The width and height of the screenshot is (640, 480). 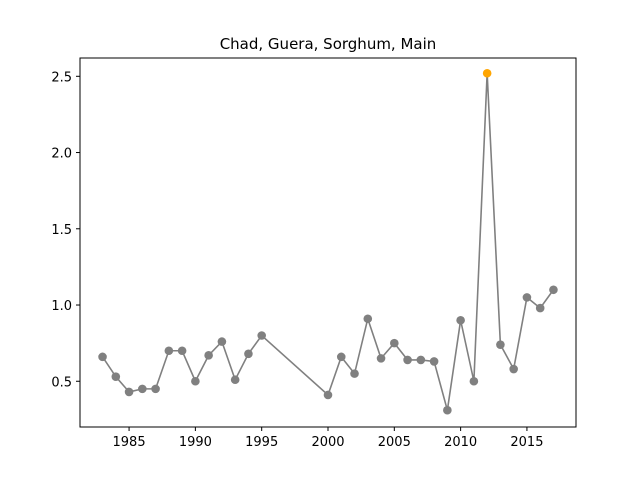 I want to click on x-tick-label: 2005, so click(x=394, y=442).